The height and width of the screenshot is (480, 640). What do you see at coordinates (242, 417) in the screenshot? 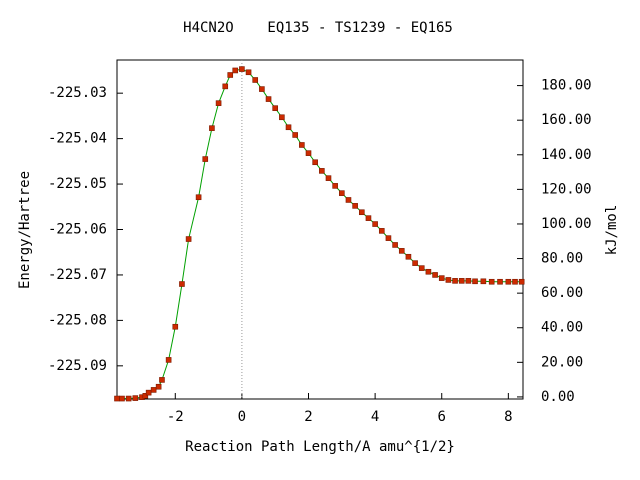
I see `x-tick-label: 0` at bounding box center [242, 417].